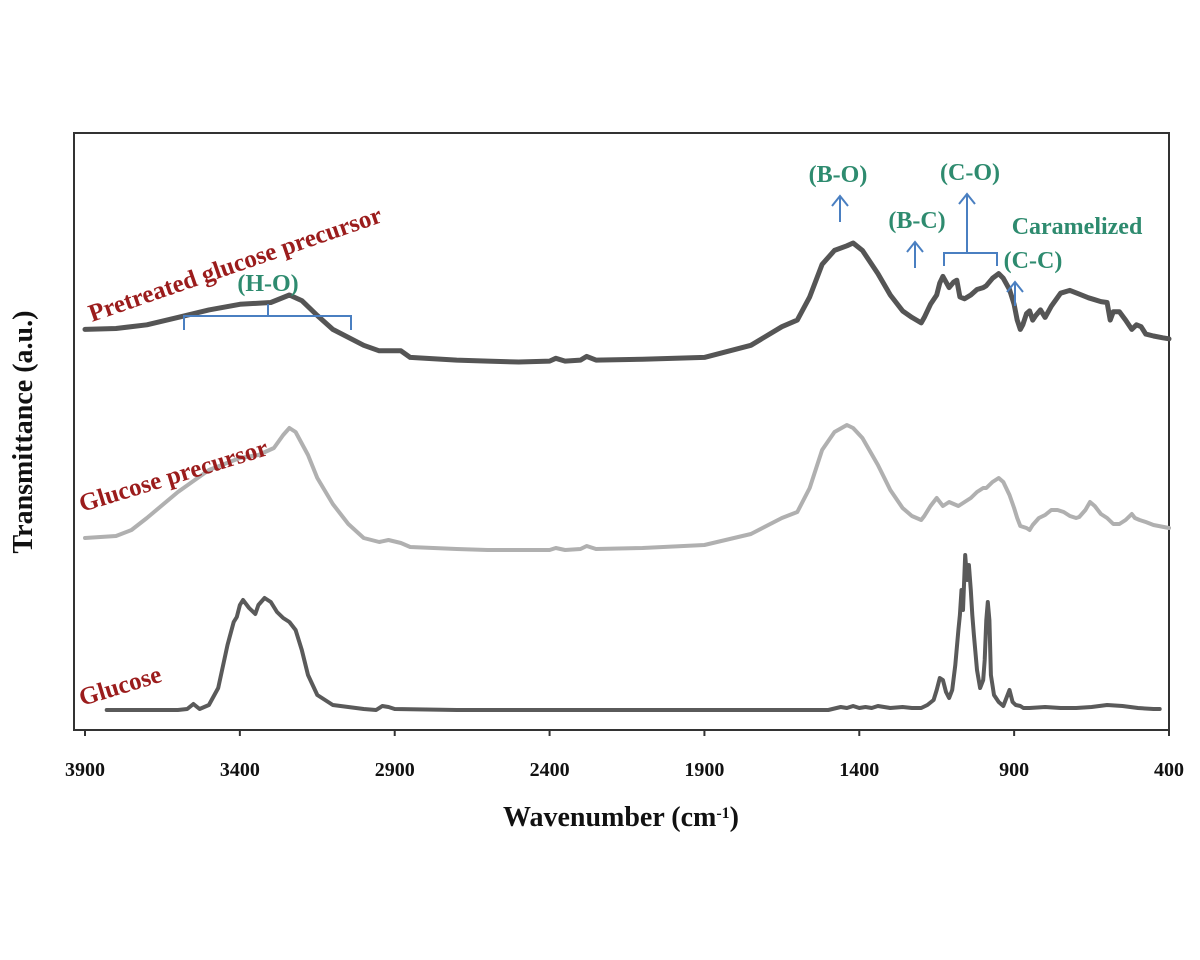 This screenshot has width=1200, height=960. I want to click on series-label-glucose: Glucose, so click(120, 686).